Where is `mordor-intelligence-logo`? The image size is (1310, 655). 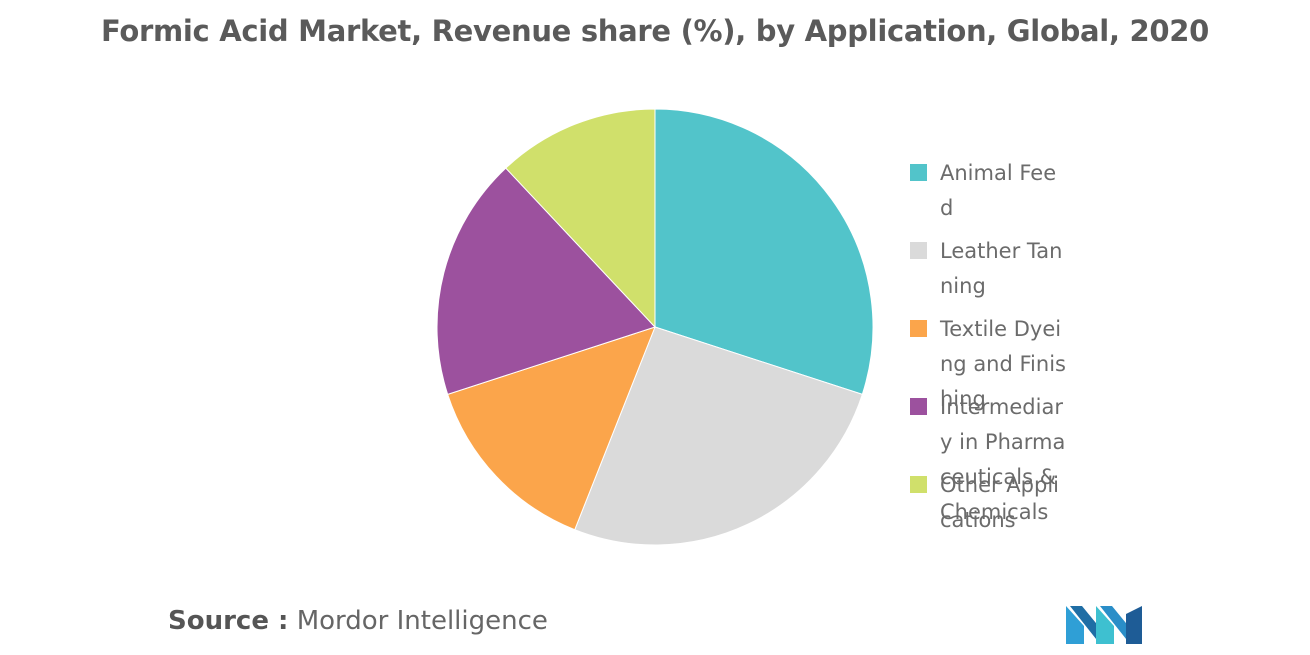 mordor-intelligence-logo is located at coordinates (1104, 625).